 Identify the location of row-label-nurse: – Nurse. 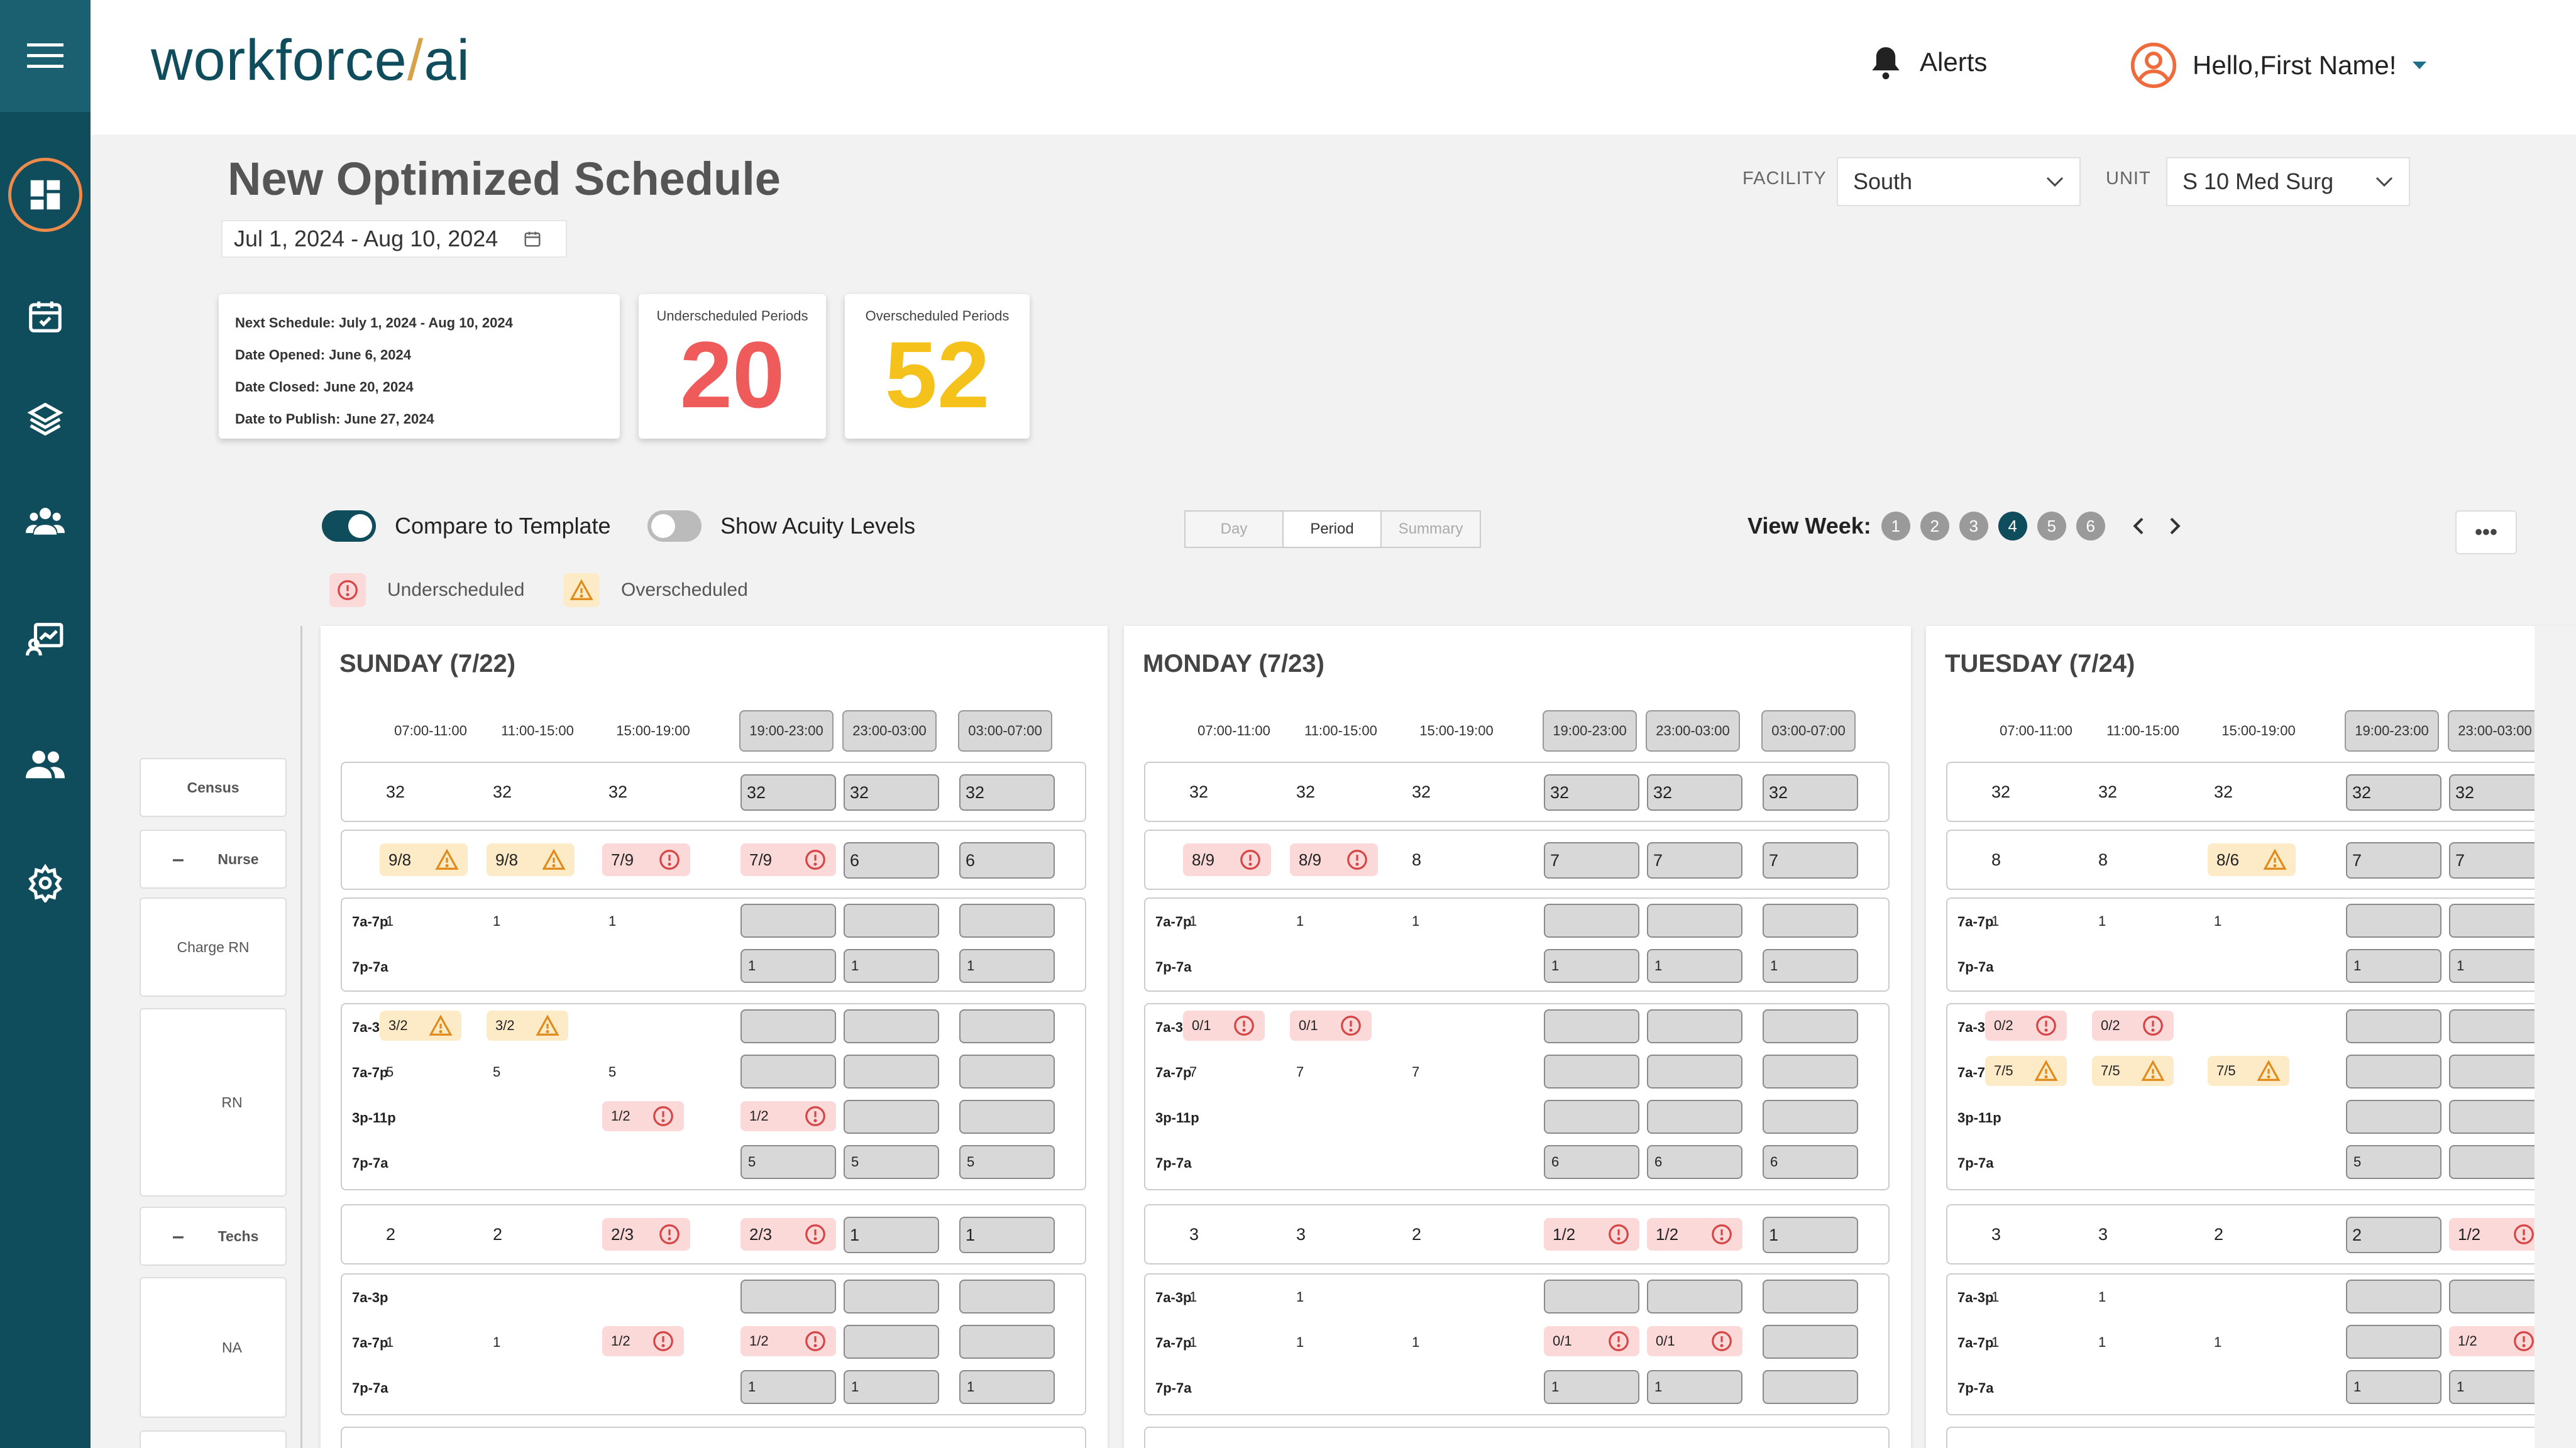
(213, 859).